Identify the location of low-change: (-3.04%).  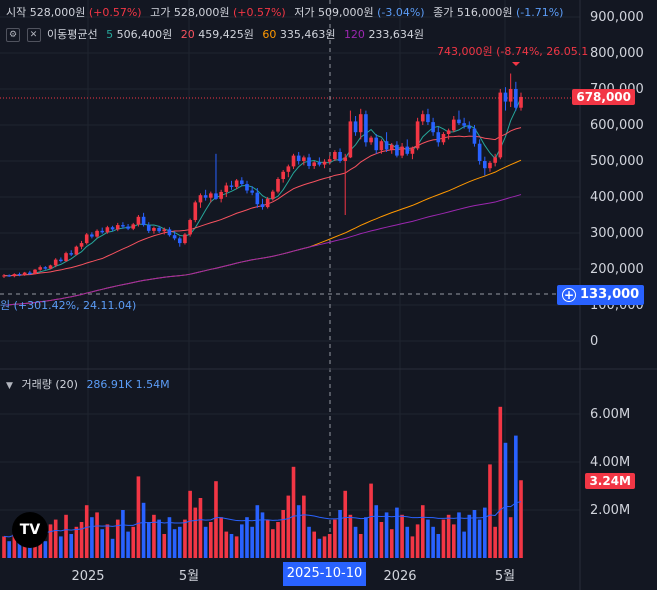
(401, 12).